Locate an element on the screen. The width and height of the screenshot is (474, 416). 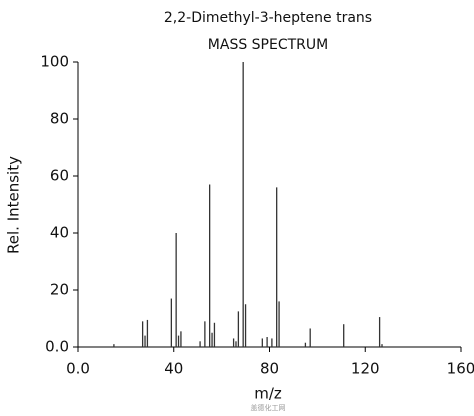
watermark: 盖德化工网 is located at coordinates (268, 407).